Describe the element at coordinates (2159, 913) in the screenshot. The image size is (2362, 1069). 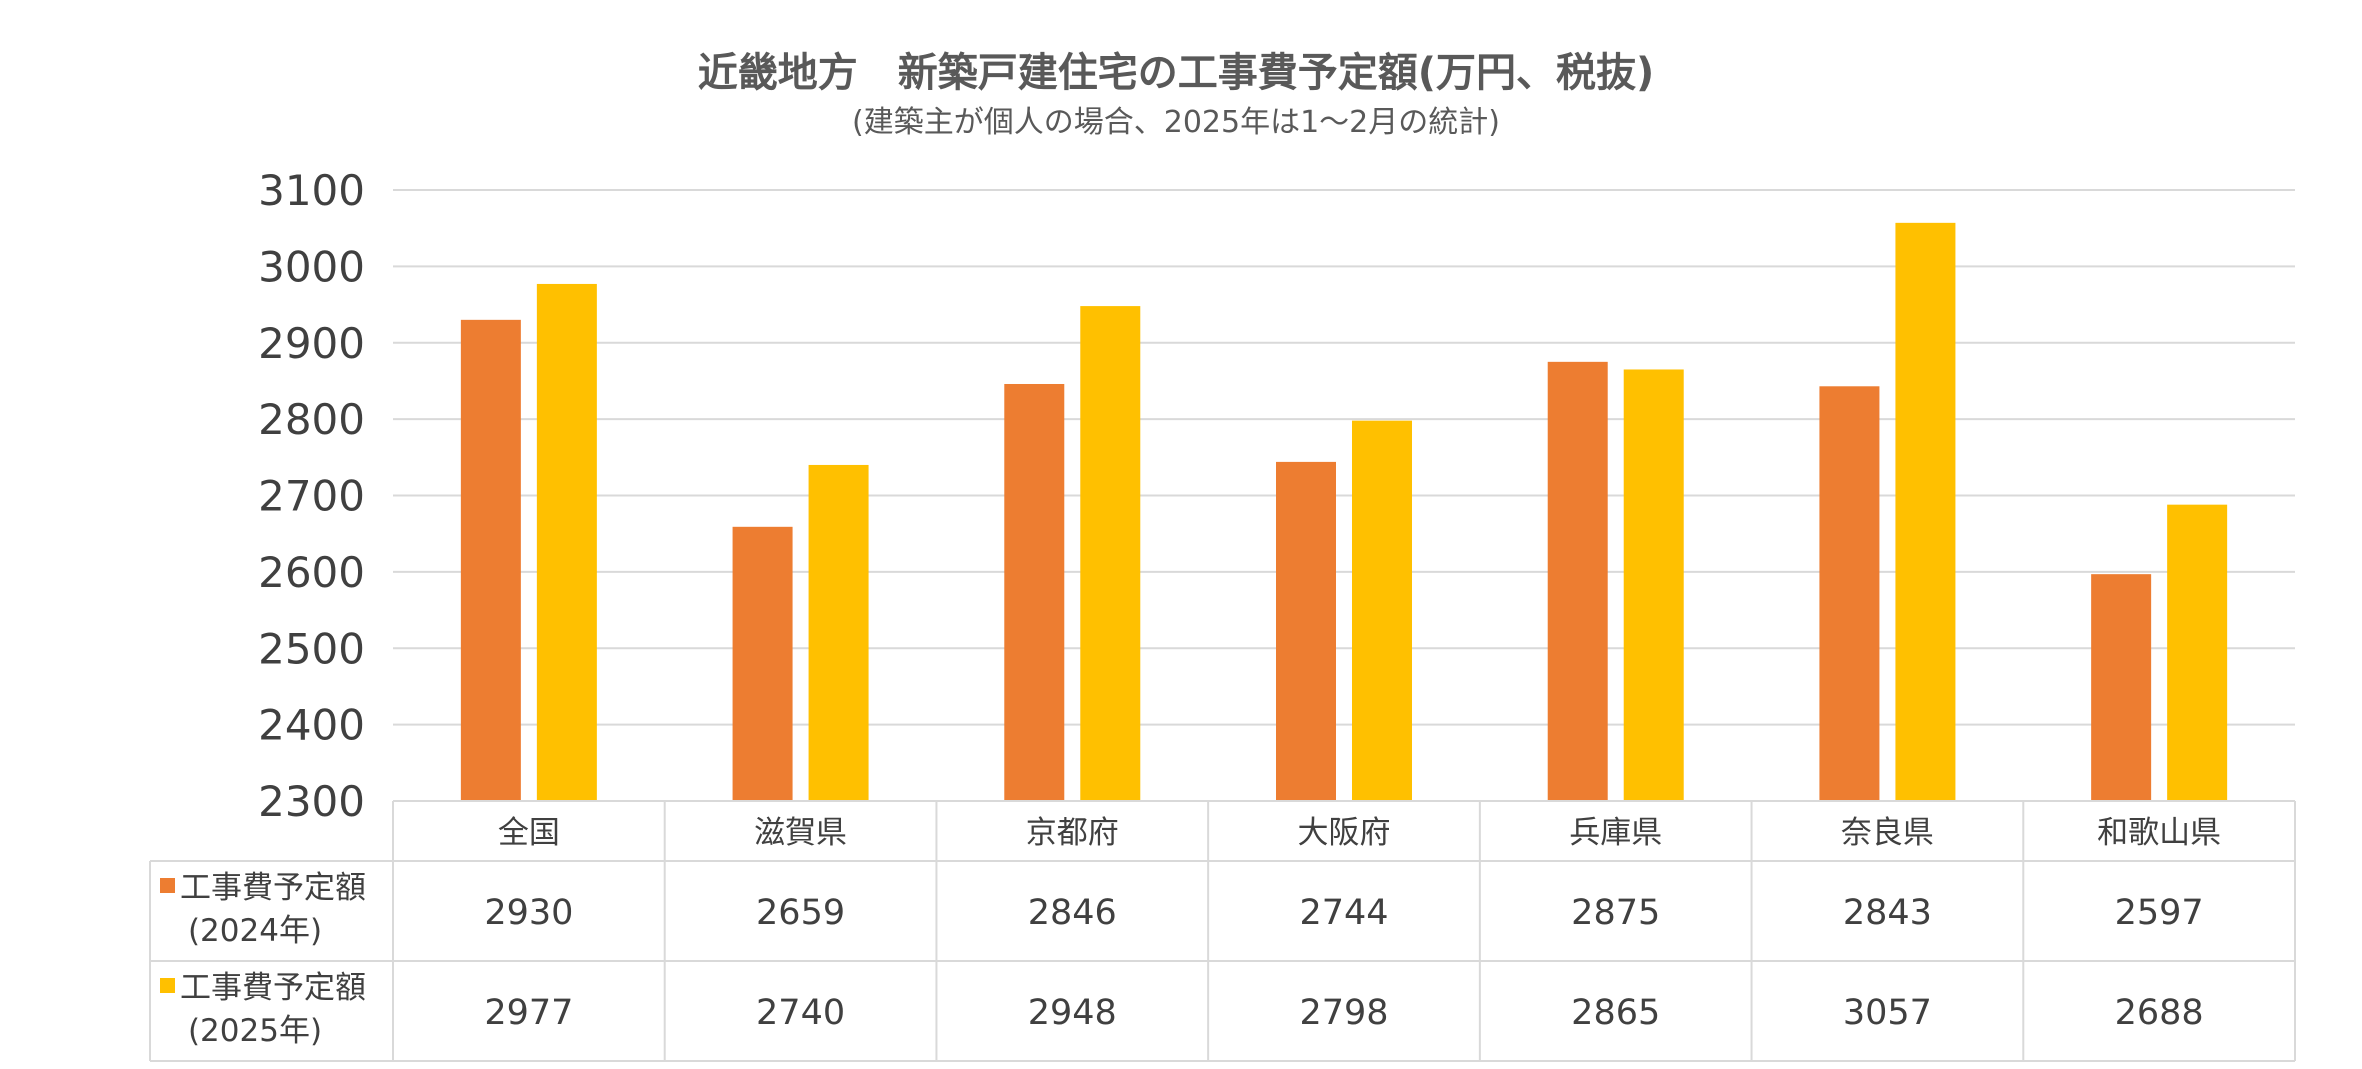
I see `data-label: 2597` at that location.